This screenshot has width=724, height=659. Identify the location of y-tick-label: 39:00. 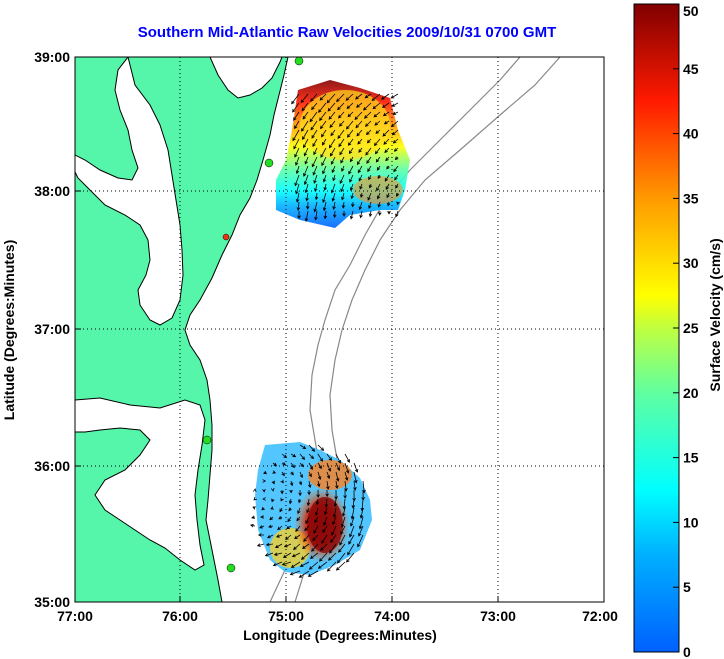
(52, 57).